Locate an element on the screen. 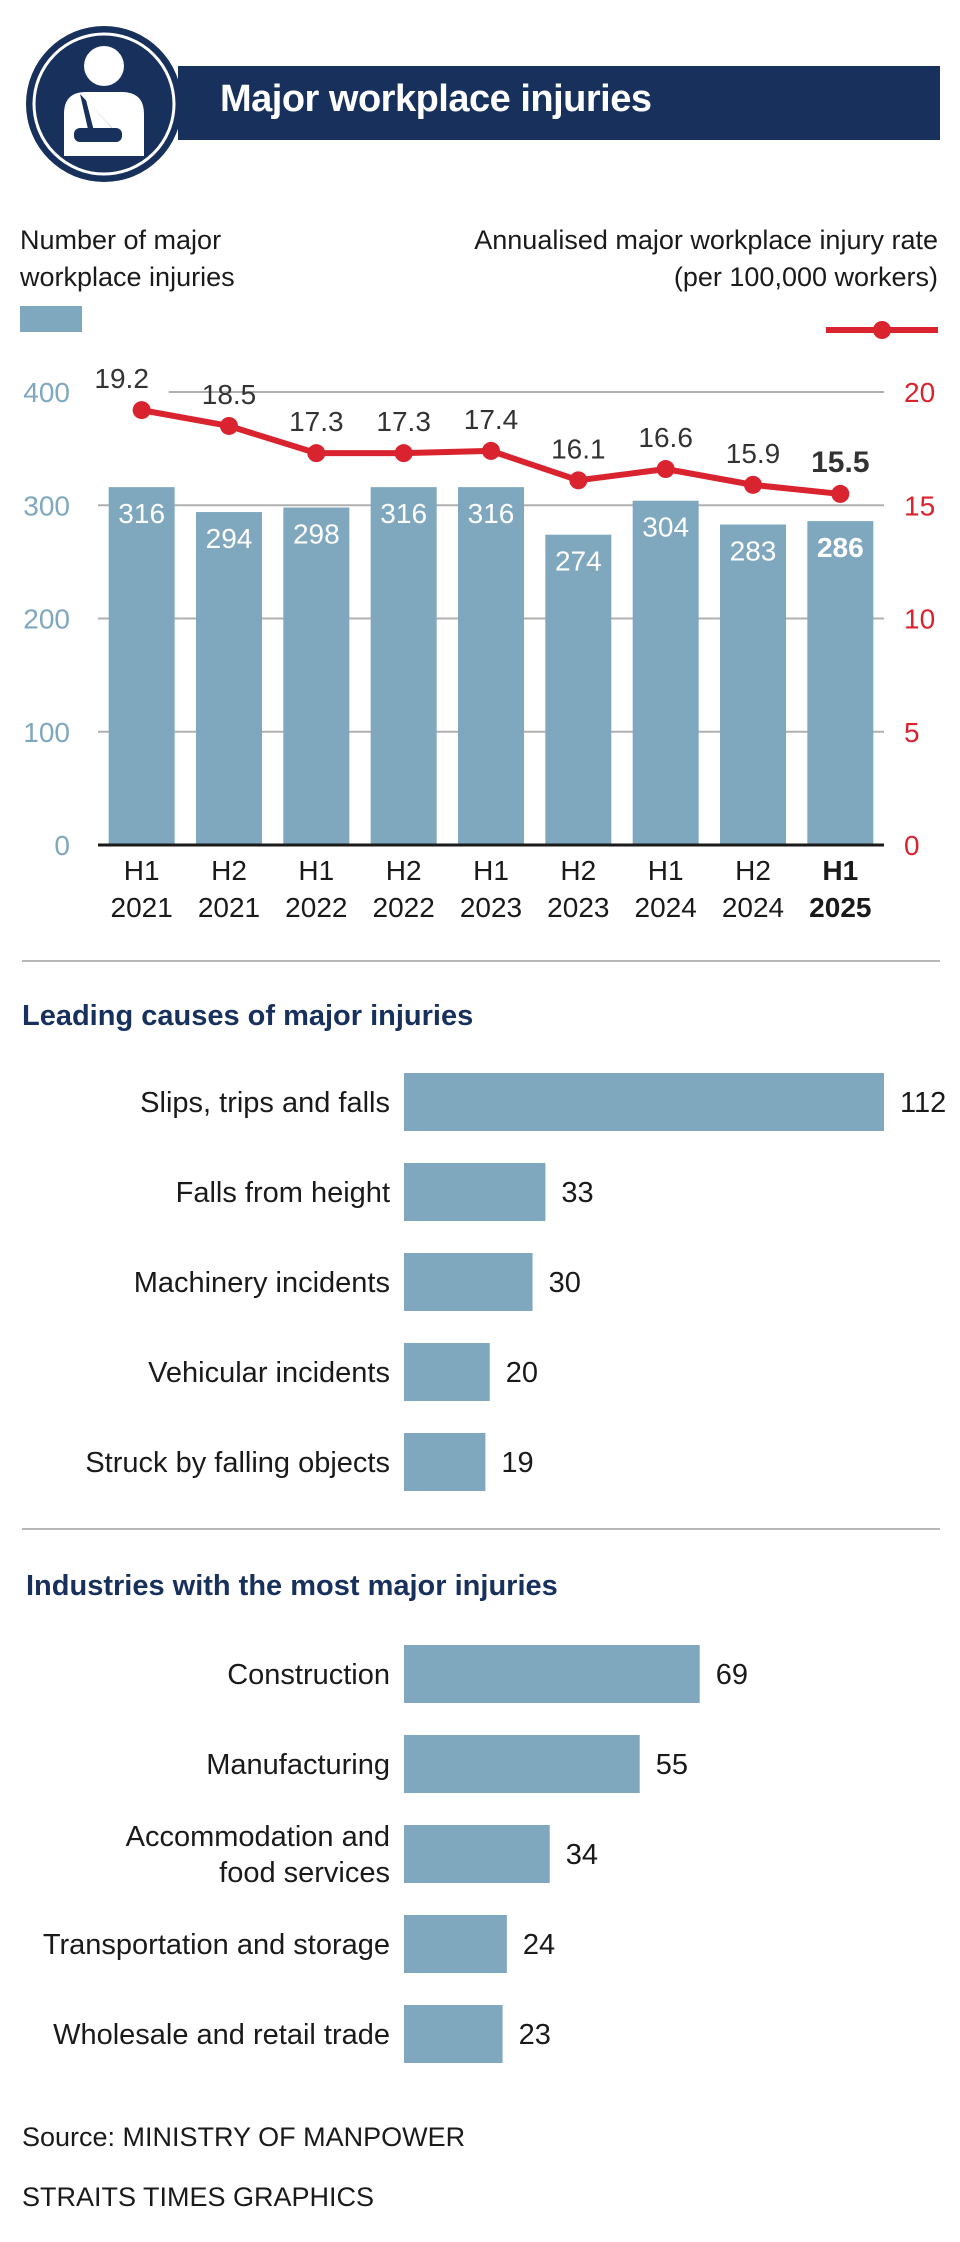 This screenshot has height=2242, width=960. hbar-value-label: 55 is located at coordinates (672, 1765).